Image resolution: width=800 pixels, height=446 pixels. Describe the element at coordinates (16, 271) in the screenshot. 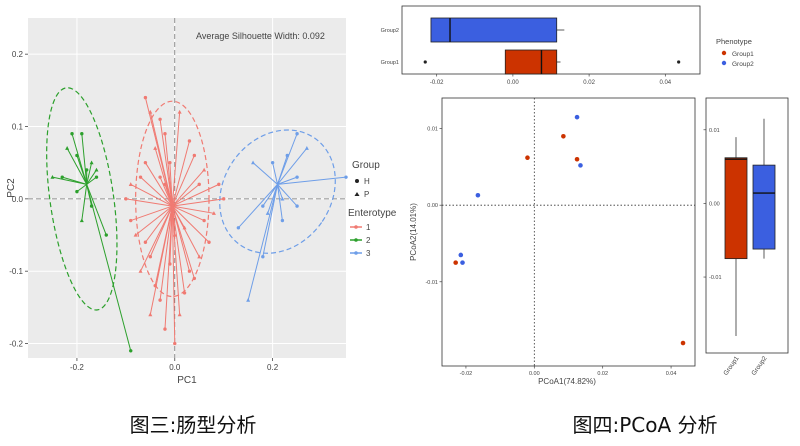

I see `y-tick-label: -0.1` at that location.